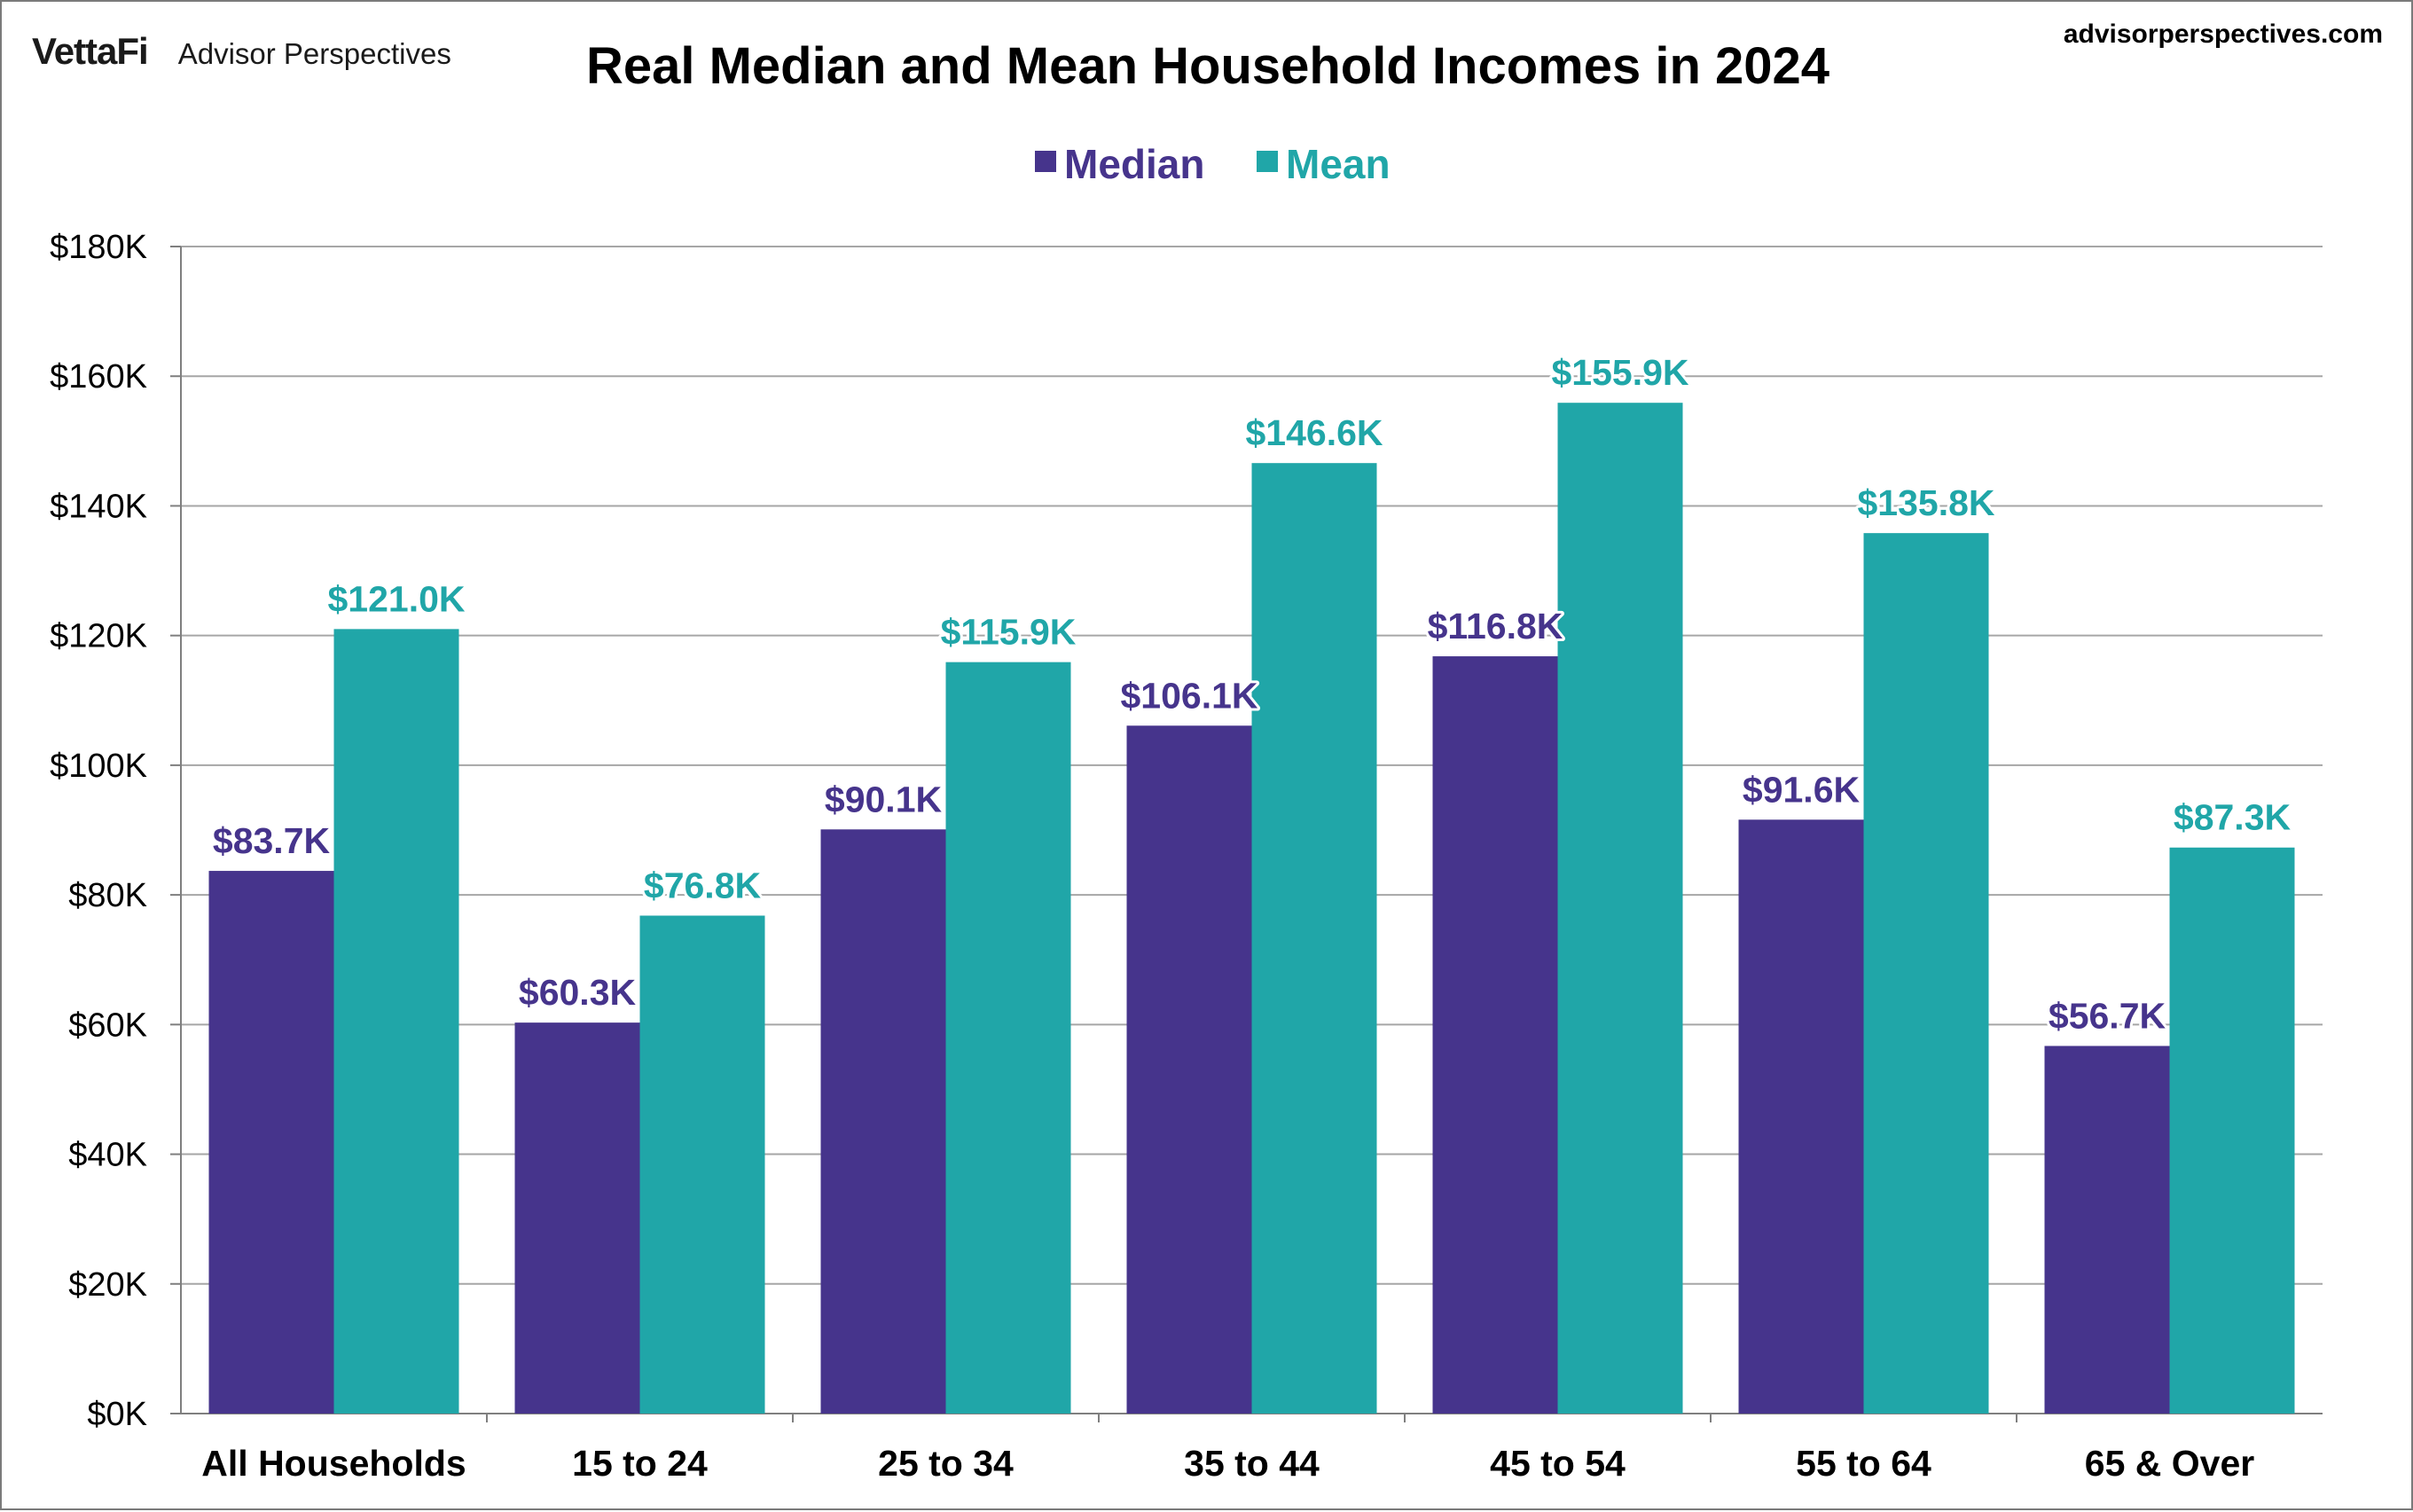 The image size is (2413, 1512). I want to click on legend-label-median: Median, so click(1134, 164).